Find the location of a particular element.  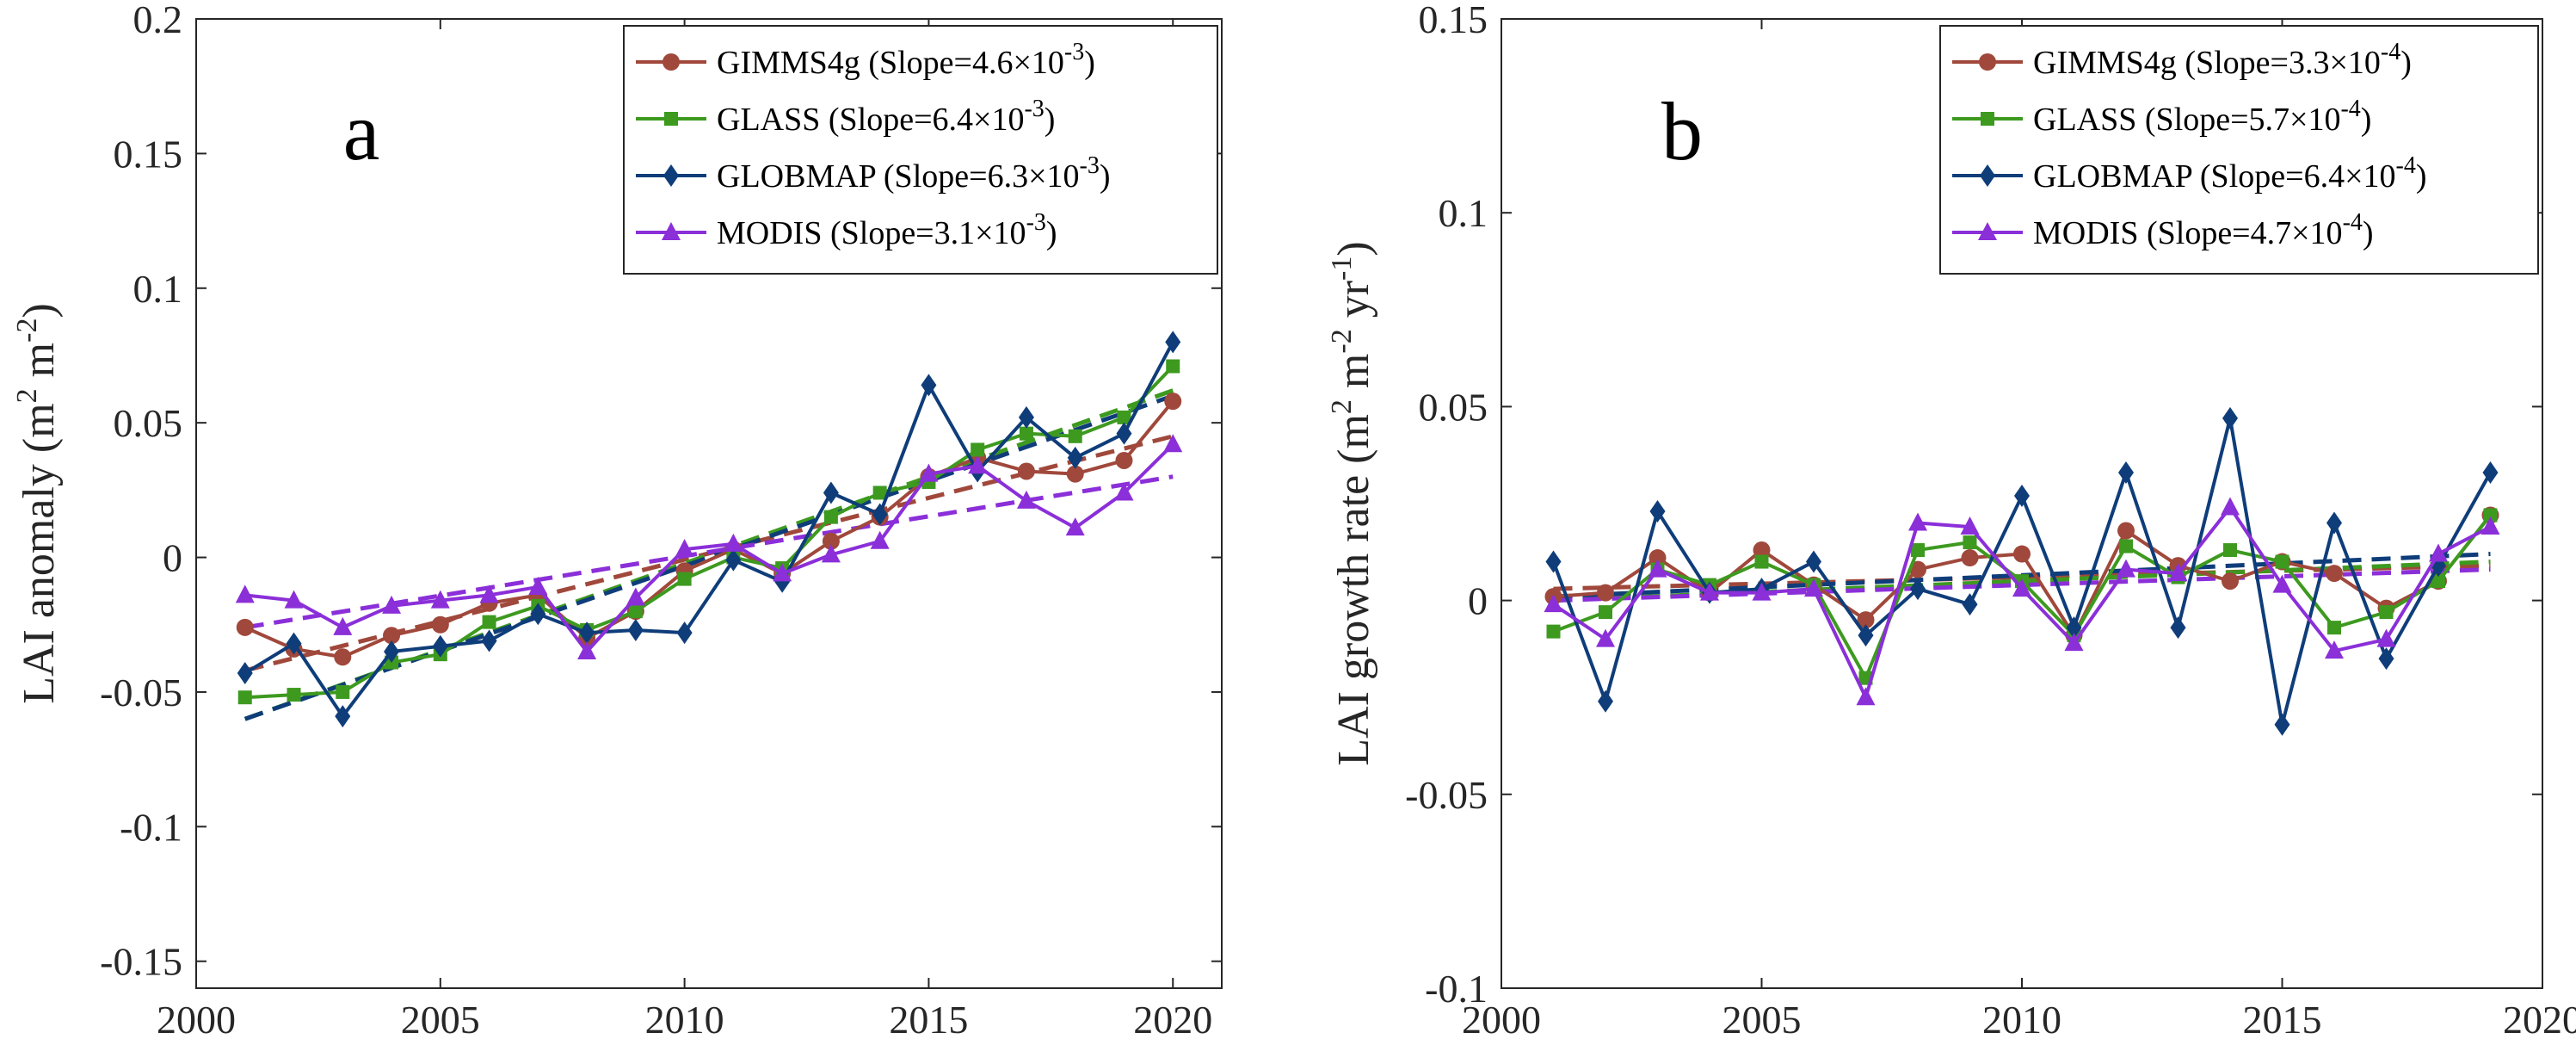

x-tick-label: 2005 is located at coordinates (1762, 1020).